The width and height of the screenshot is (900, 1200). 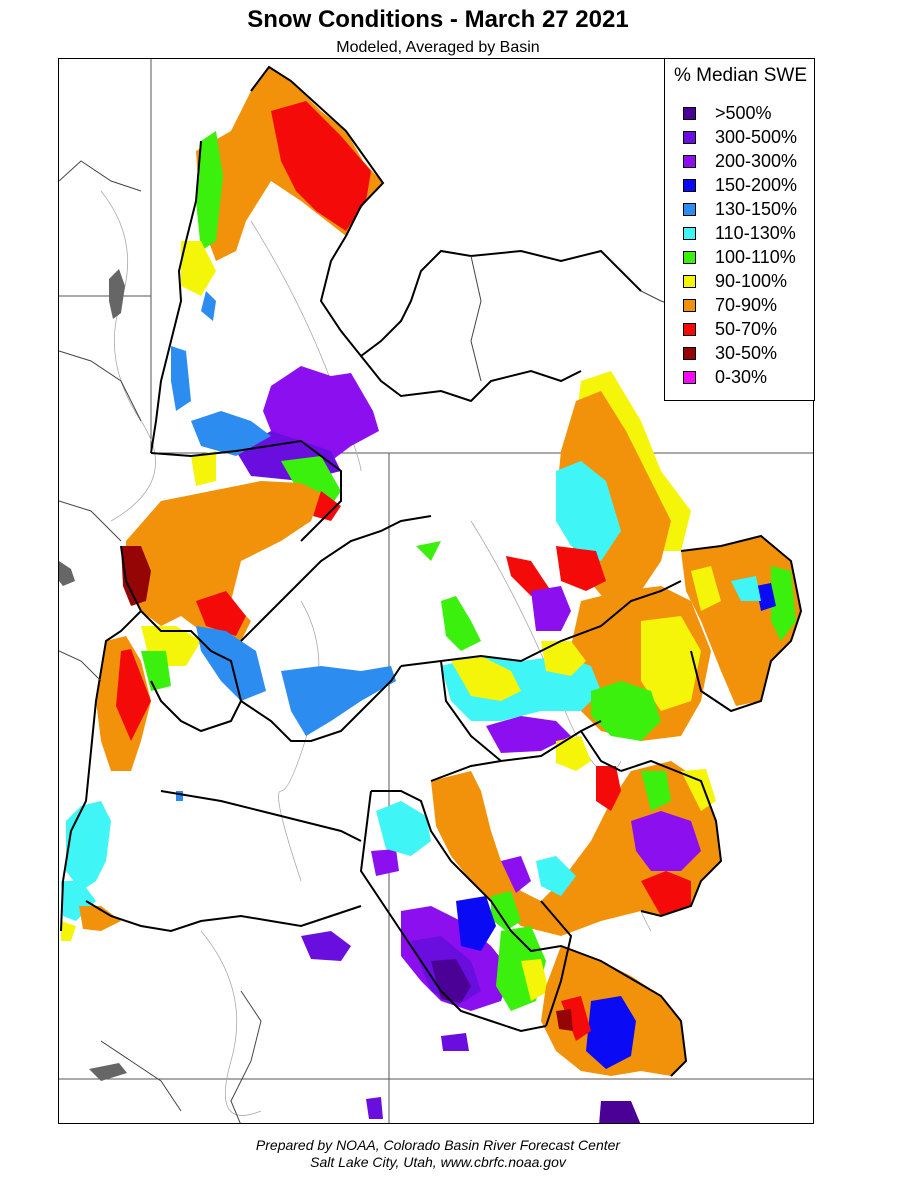 What do you see at coordinates (756, 184) in the screenshot?
I see `legend-label: 150-200%` at bounding box center [756, 184].